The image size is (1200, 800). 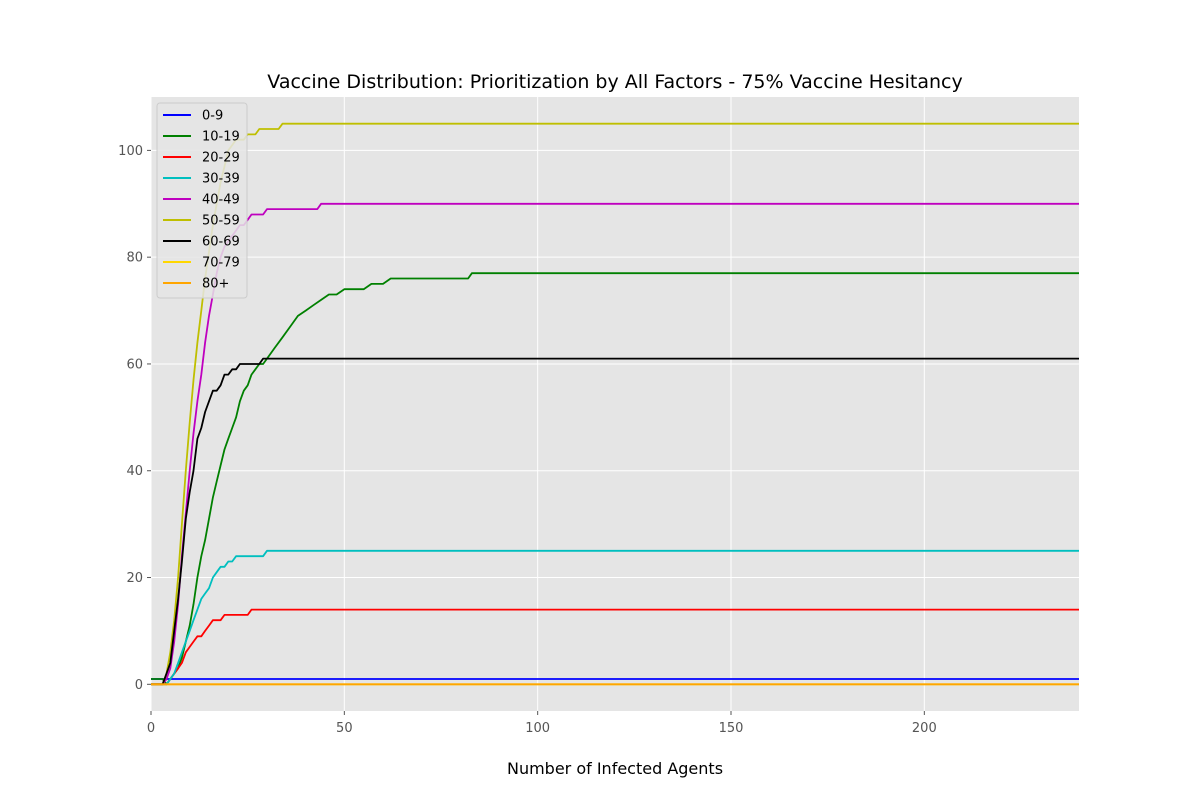 I want to click on legend-label: 20-29, so click(x=221, y=158).